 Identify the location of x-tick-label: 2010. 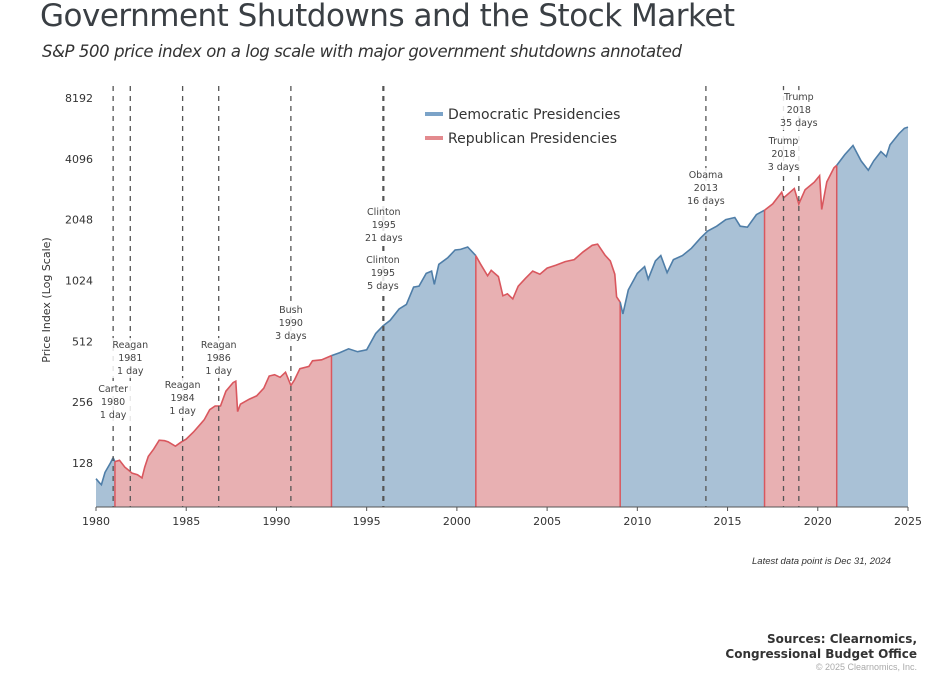
(637, 521).